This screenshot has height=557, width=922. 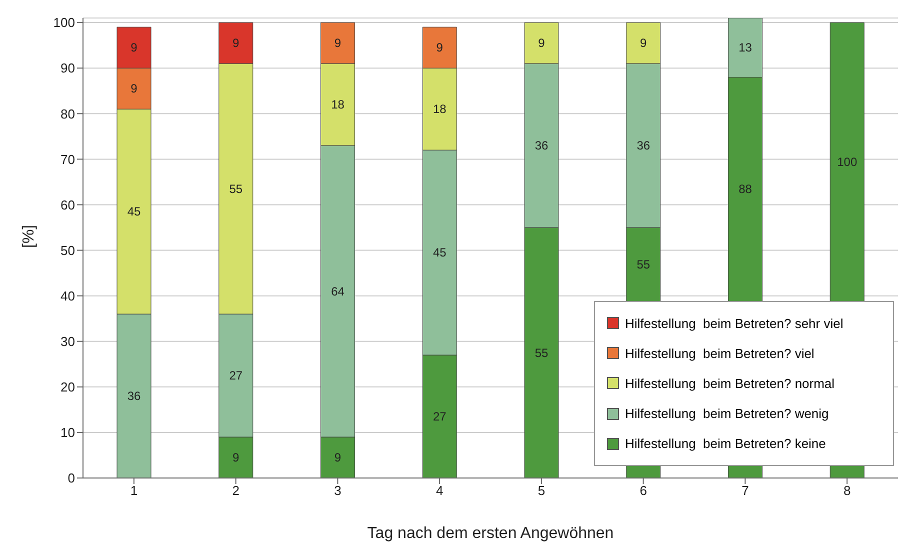 What do you see at coordinates (734, 323) in the screenshot?
I see `legend-label: Hilfestellung beim Betreten? sehr viel` at bounding box center [734, 323].